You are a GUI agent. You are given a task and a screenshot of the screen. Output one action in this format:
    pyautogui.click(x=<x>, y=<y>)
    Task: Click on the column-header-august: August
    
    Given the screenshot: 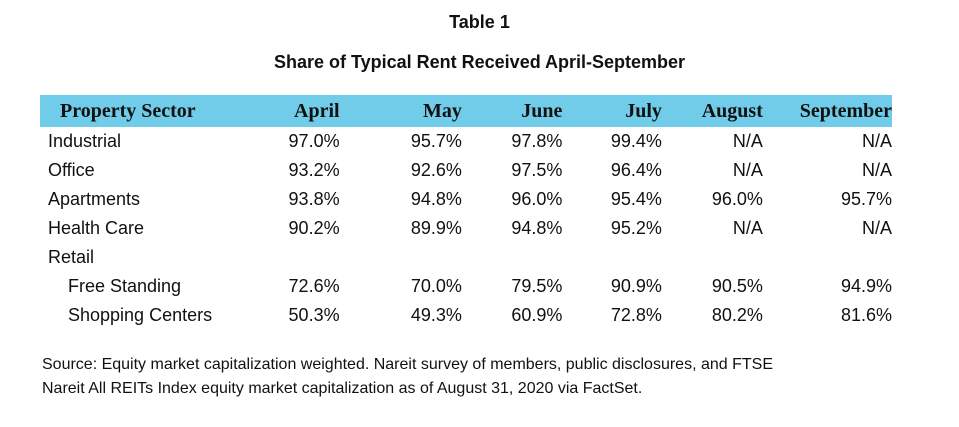 What is the action you would take?
    pyautogui.click(x=732, y=110)
    